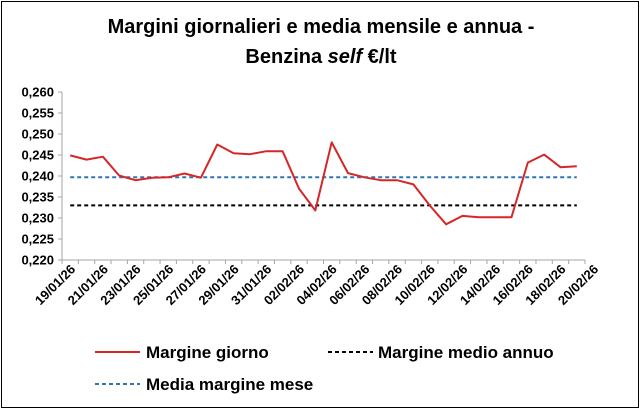  I want to click on legend-label: Media margine mese, so click(229, 384).